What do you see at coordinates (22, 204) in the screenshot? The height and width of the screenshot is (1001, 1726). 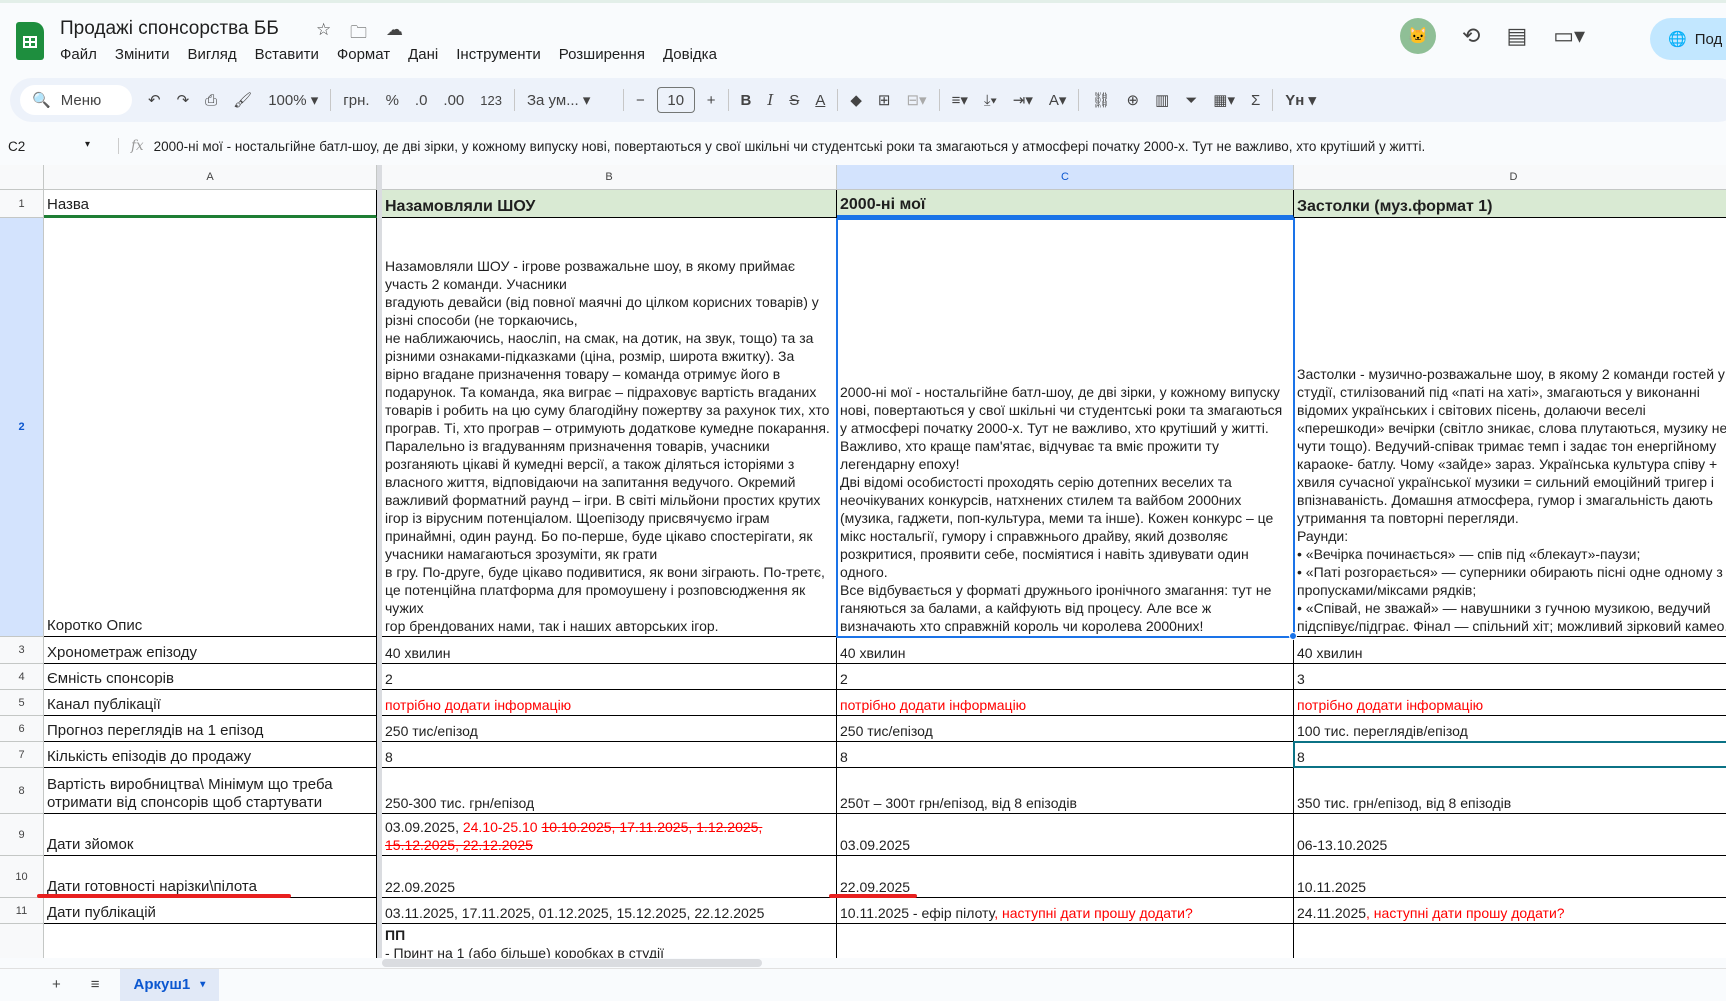 I see `row-header: 1` at bounding box center [22, 204].